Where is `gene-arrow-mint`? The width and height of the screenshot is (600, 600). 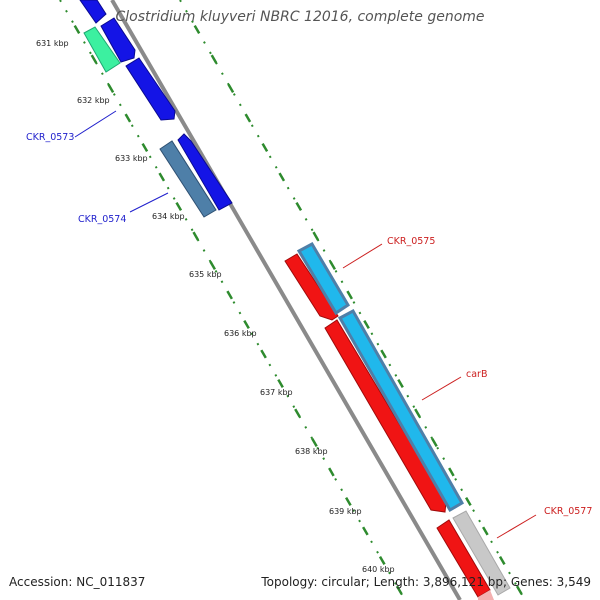
gene-arrow-mint is located at coordinates (102, 49).